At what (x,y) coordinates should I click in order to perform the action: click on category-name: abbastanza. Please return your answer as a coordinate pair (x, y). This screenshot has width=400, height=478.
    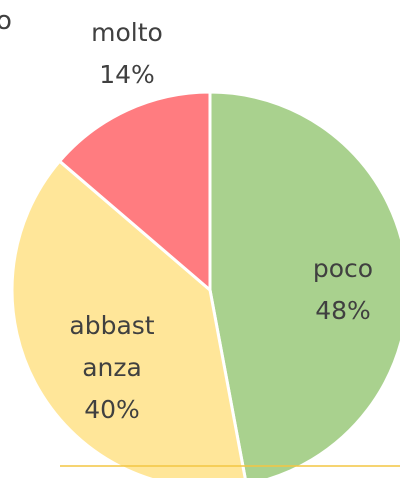
    Looking at the image, I should click on (112, 346).